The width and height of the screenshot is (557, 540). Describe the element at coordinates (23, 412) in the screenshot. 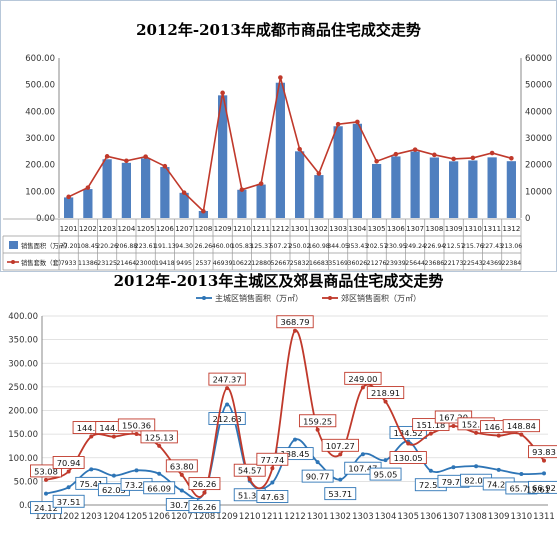

I see `chart2-y-tick-label: 200.00` at that location.